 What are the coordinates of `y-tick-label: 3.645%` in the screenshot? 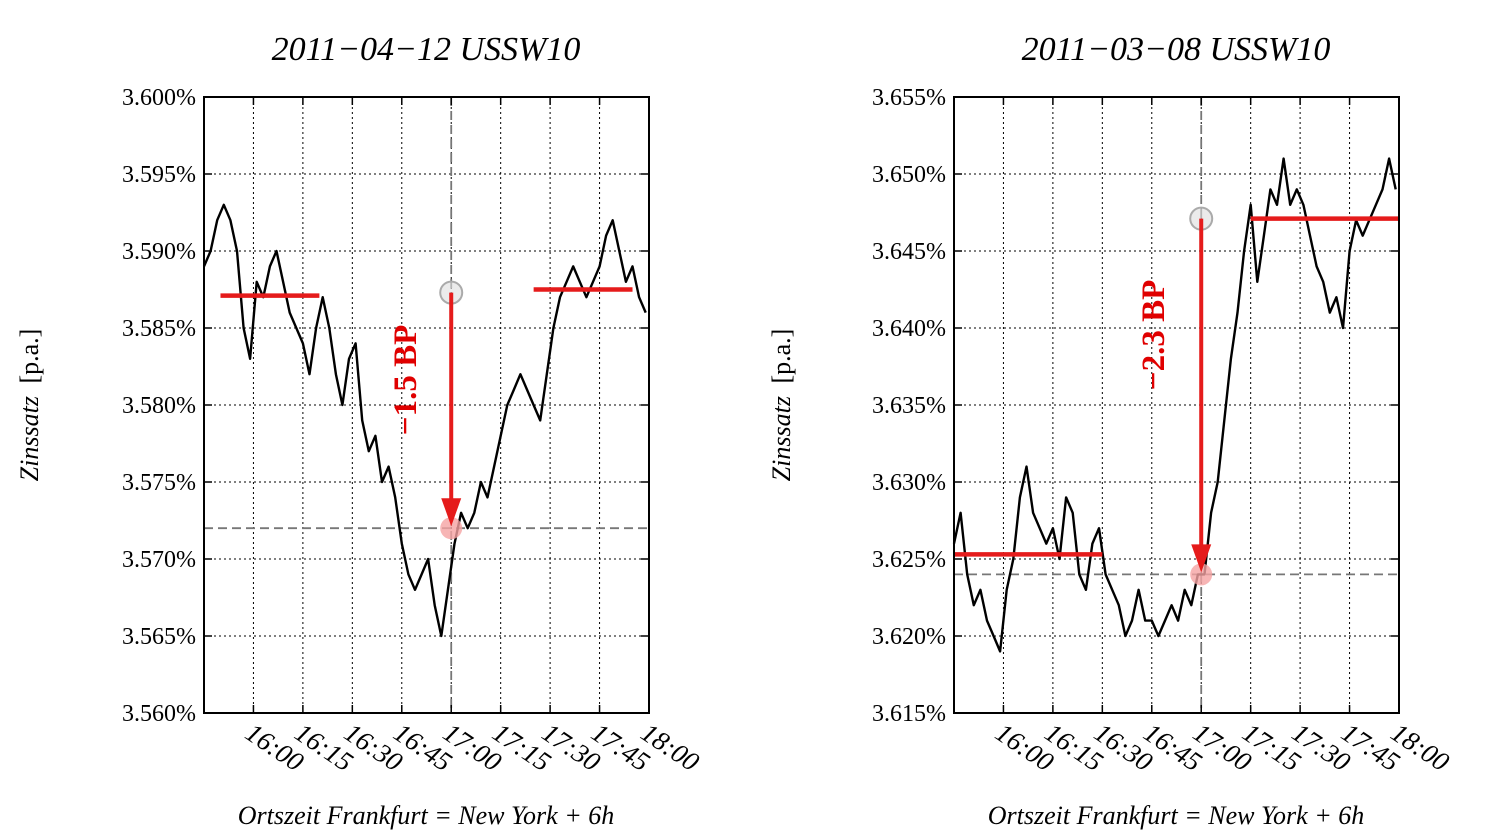 It's located at (909, 252).